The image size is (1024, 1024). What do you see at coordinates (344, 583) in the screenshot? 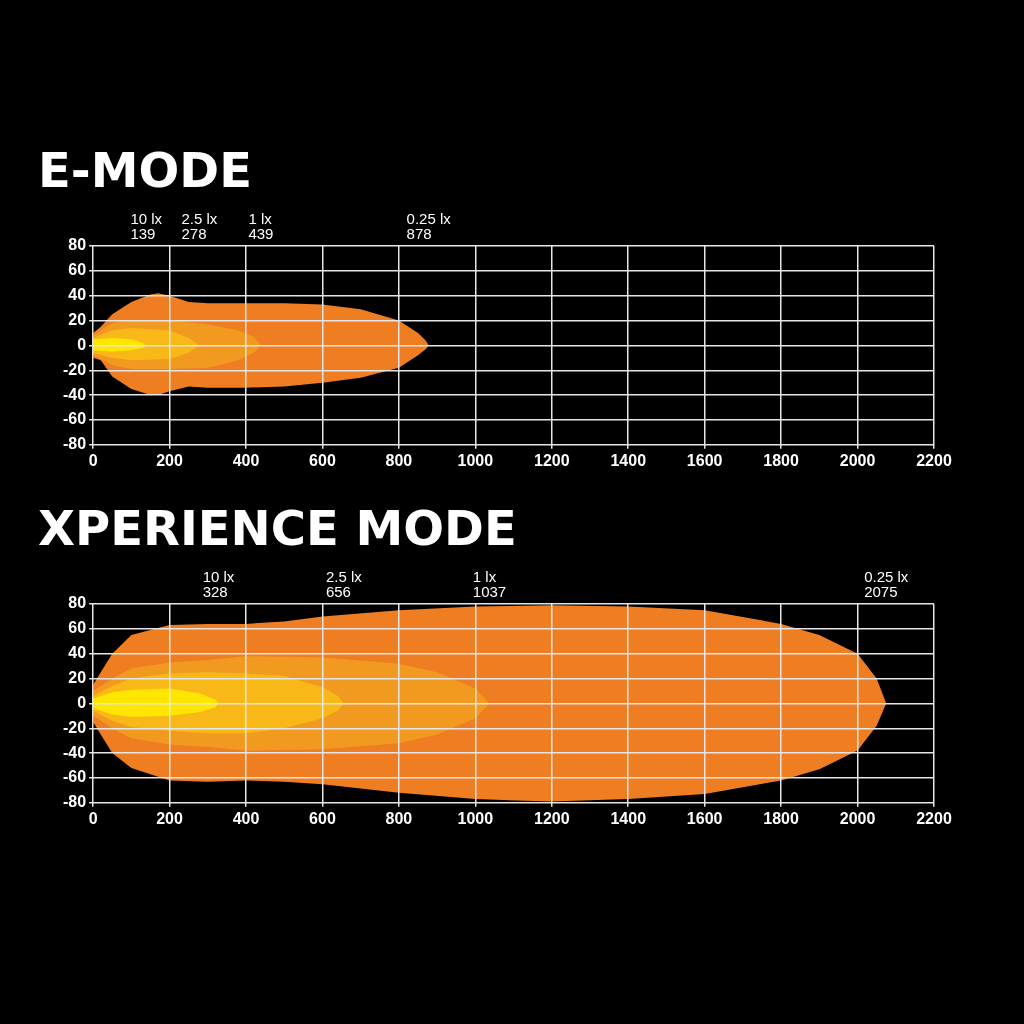
I see `text: 2.5 lx 656` at bounding box center [344, 583].